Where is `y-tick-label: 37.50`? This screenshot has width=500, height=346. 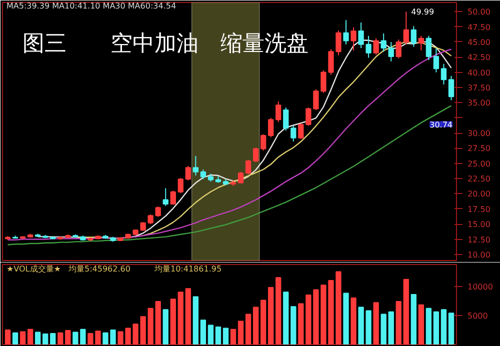
y-tick-label: 37.50 is located at coordinates (479, 87).